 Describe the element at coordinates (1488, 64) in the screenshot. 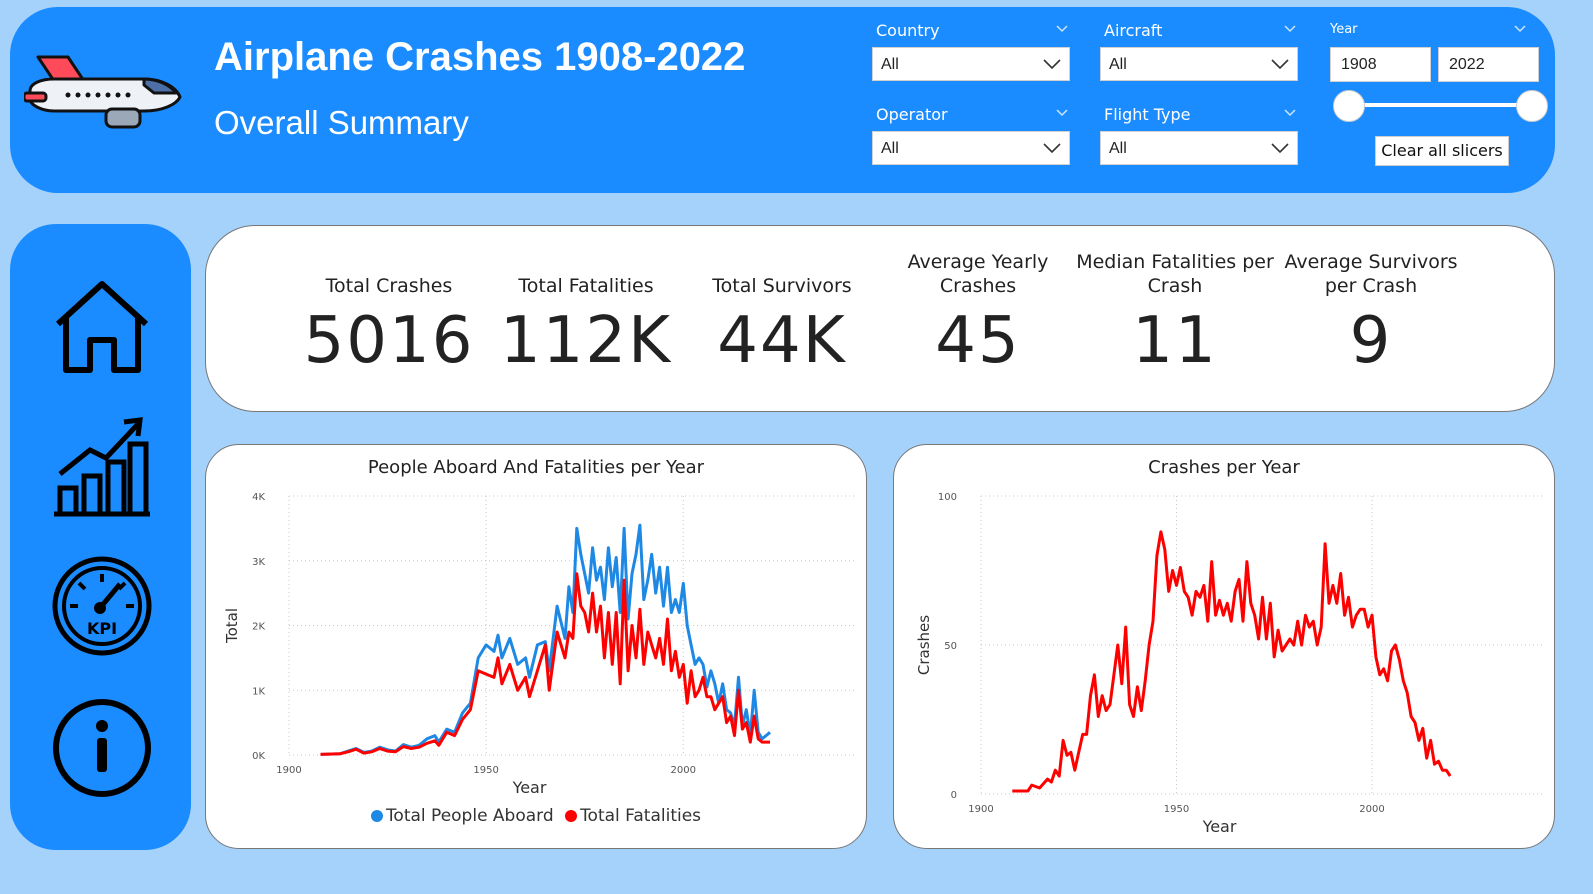

I see `year-to-input: 2022` at that location.